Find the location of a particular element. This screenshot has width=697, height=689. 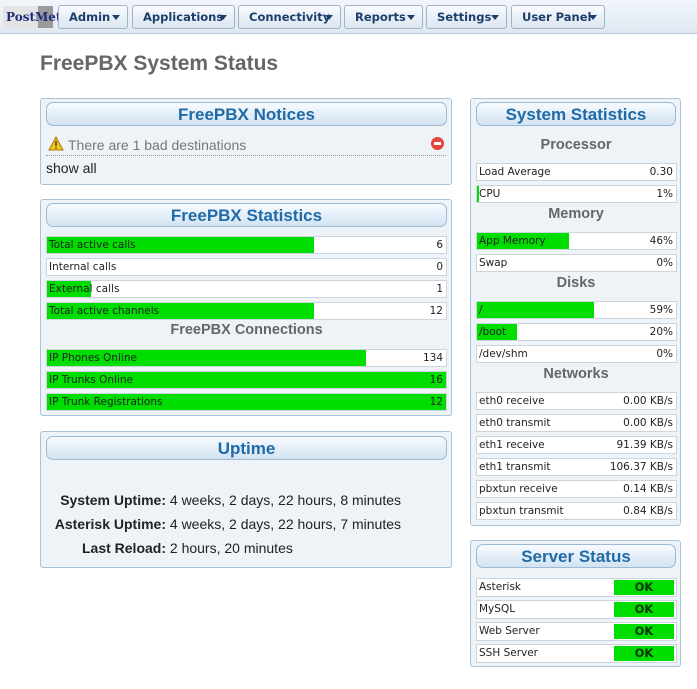

sys-value: 0.30 is located at coordinates (661, 172).